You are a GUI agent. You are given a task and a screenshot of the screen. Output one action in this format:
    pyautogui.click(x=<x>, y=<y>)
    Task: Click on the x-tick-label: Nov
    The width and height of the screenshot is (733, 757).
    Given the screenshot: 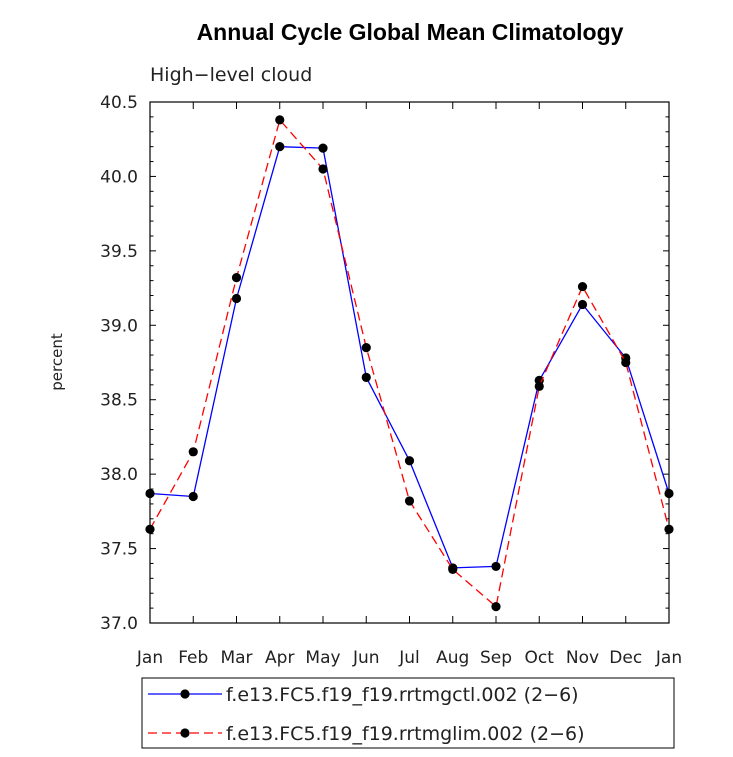 What is the action you would take?
    pyautogui.click(x=582, y=658)
    